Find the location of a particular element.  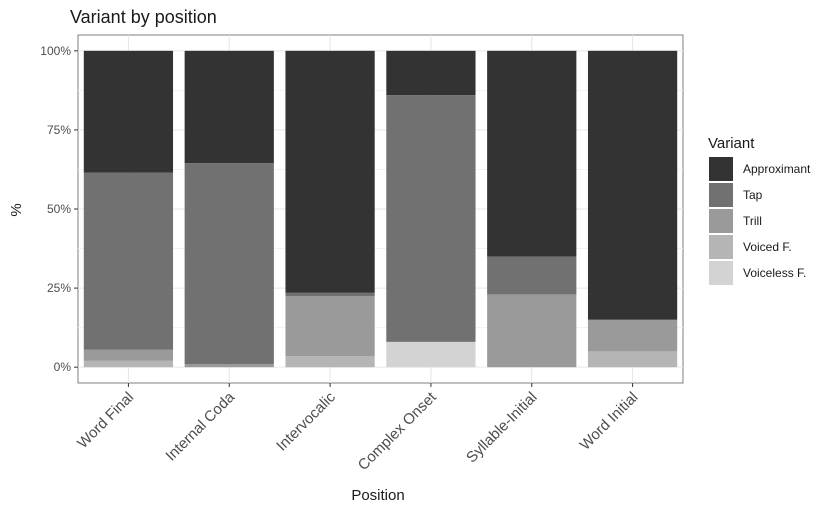

x-tick-label: Intervocalic is located at coordinates (306, 421).